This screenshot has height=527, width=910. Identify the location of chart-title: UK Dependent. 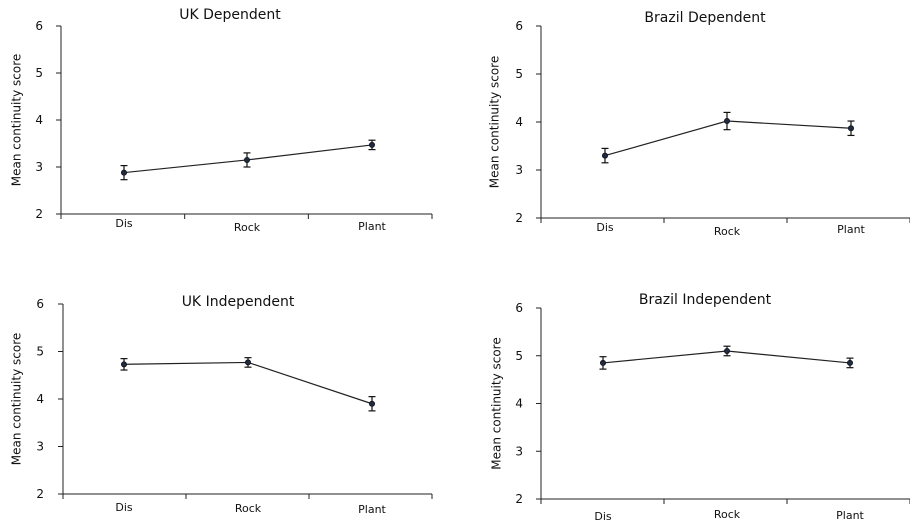
(230, 15).